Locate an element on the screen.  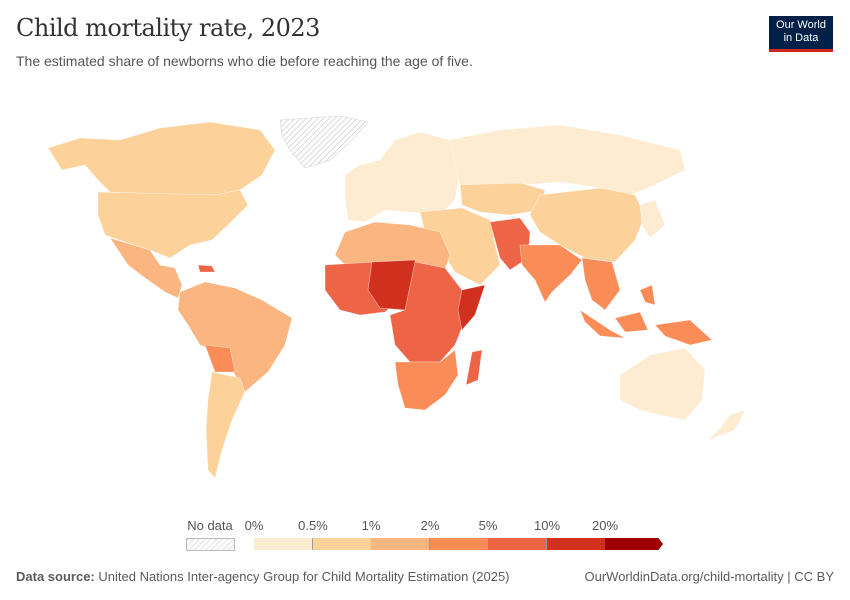
owid-logo: Our World in Data is located at coordinates (801, 34).